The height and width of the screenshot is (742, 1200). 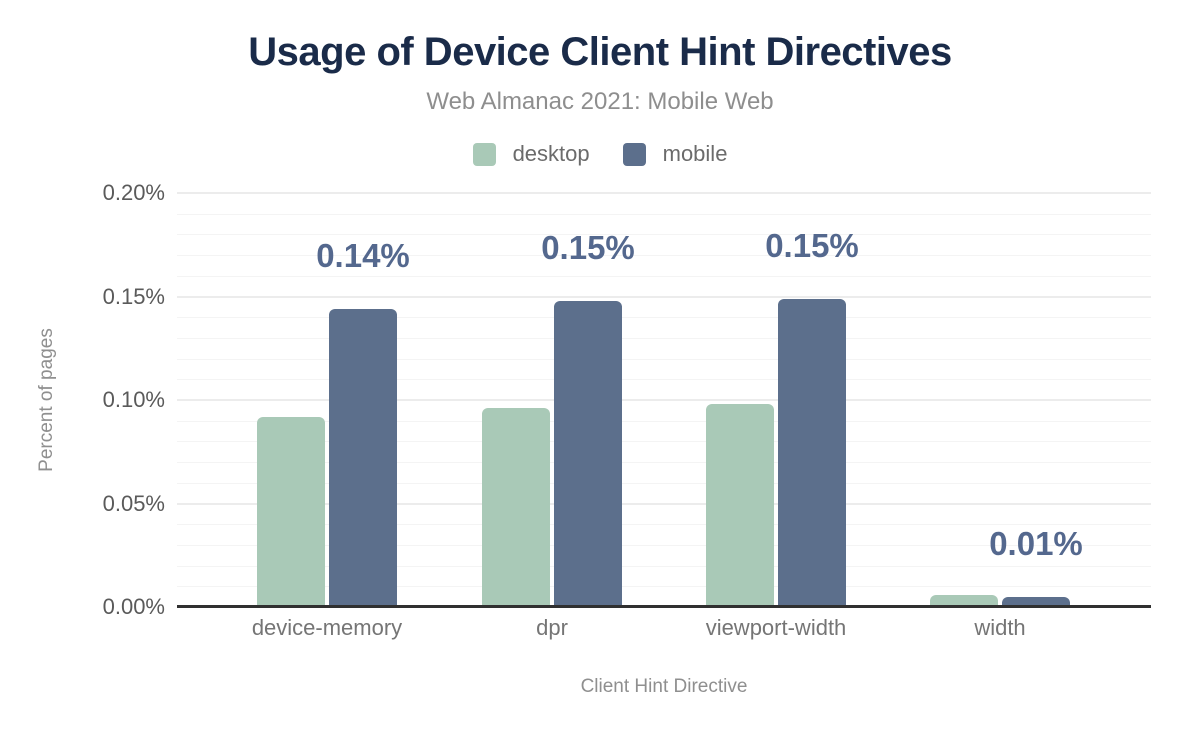 I want to click on legend: desktop mobile, so click(x=600, y=154).